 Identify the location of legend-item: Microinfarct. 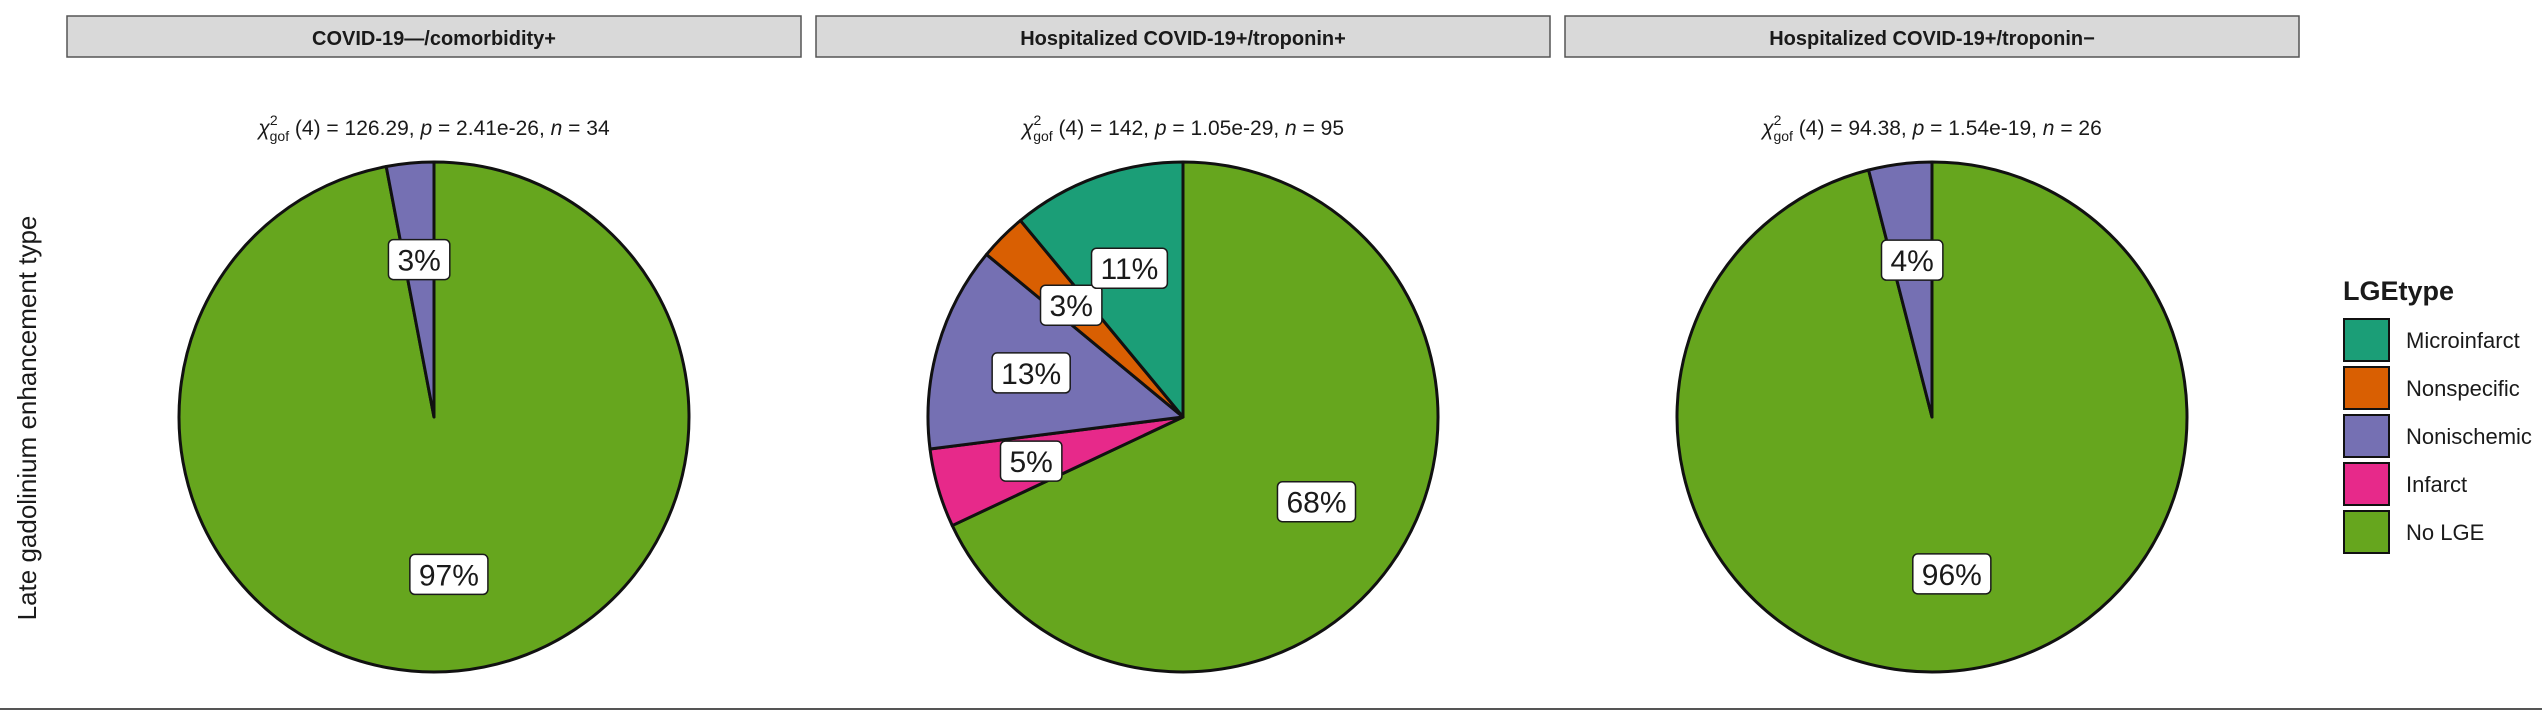
(2431, 340).